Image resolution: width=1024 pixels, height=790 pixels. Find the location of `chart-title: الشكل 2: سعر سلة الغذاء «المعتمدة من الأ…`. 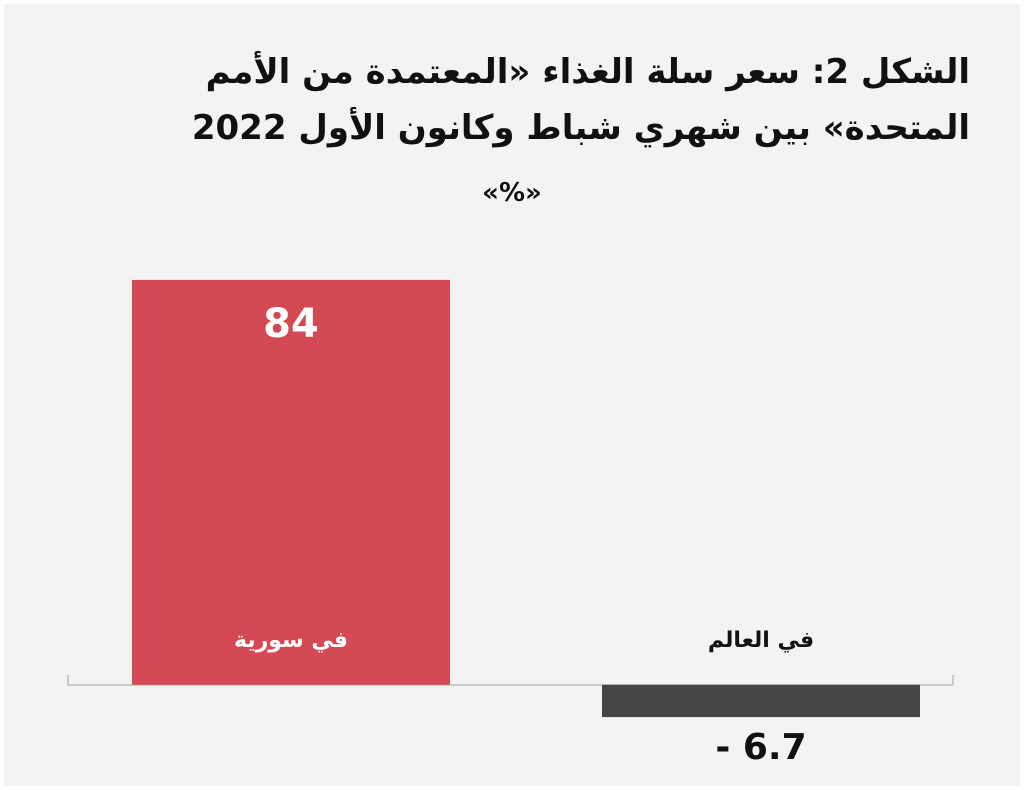

chart-title: الشكل 2: سعر سلة الغذاء «المعتمدة من الأ… is located at coordinates (580, 100).